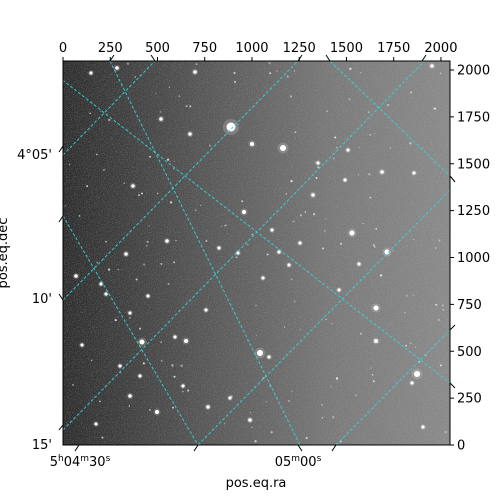  I want to click on x-tick-label: 2000, so click(440, 48).